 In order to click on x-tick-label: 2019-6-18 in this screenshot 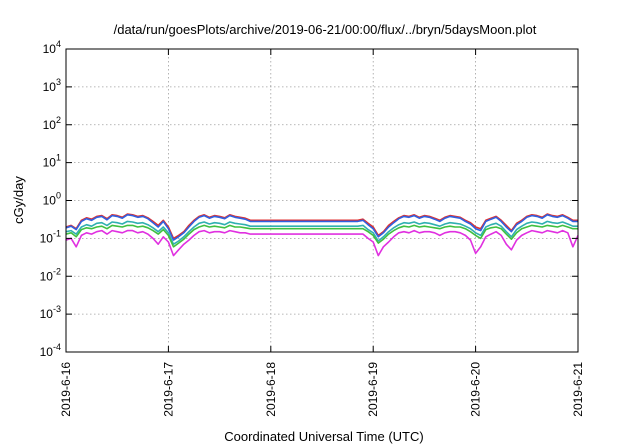, I will do `click(271, 389)`.